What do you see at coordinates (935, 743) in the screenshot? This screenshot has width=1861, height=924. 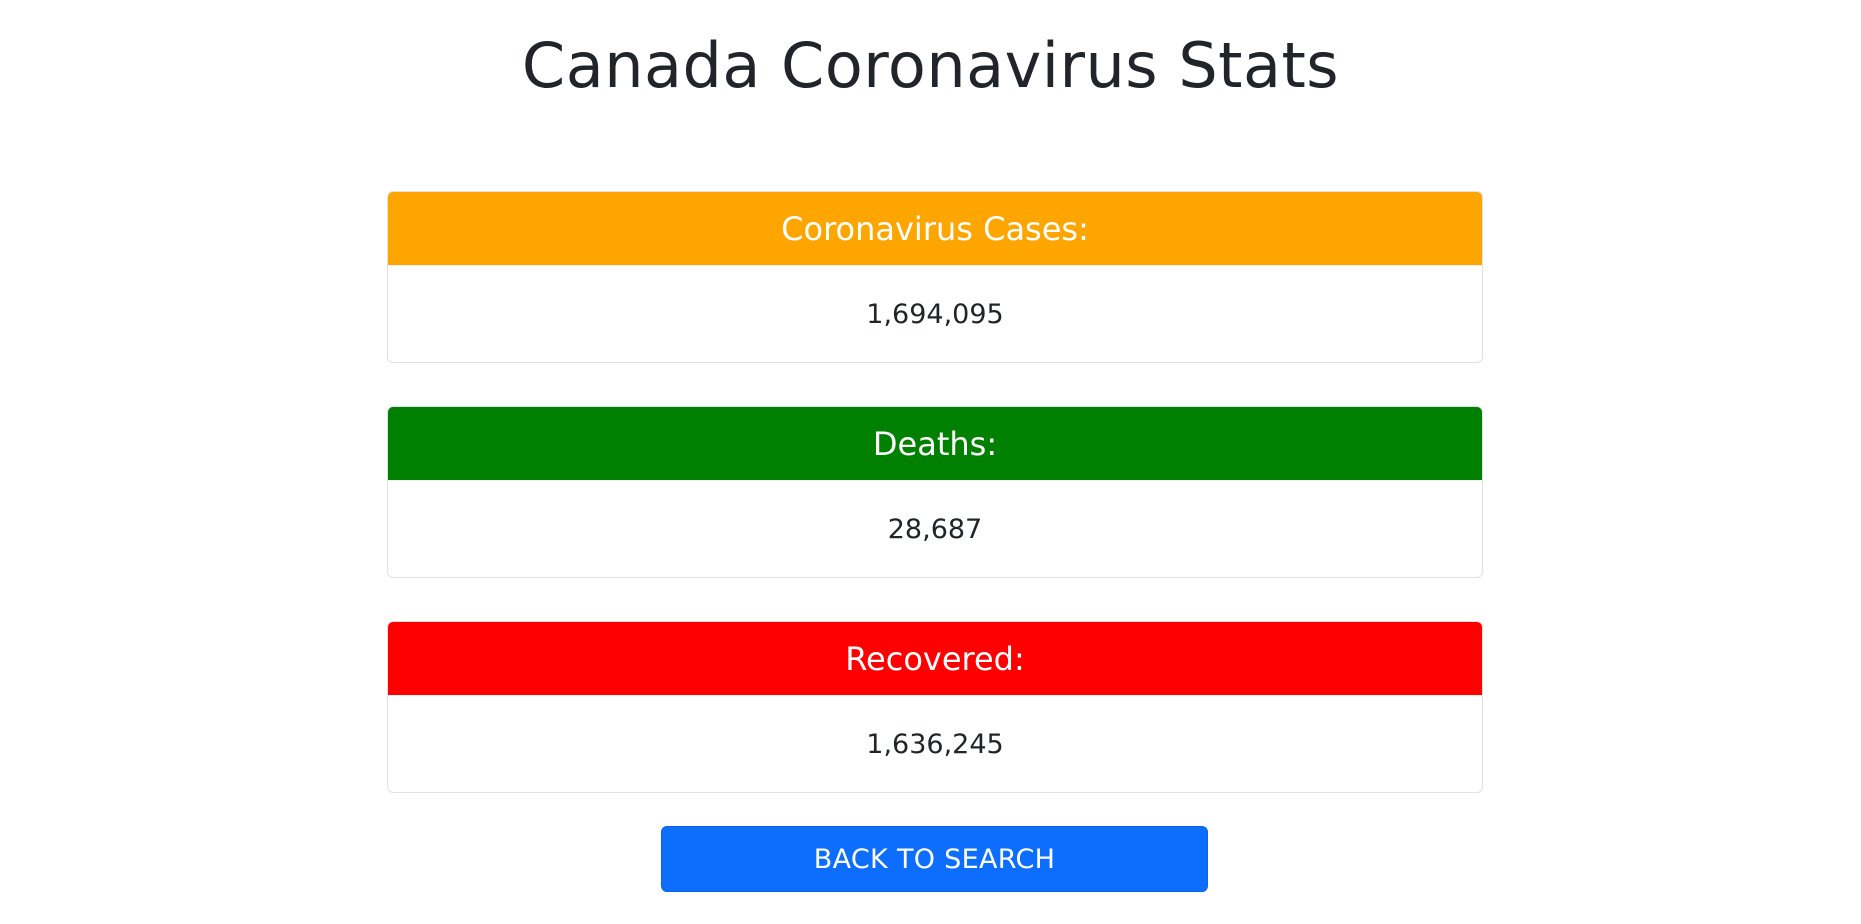 I see `recovered-value: 1,636,245` at bounding box center [935, 743].